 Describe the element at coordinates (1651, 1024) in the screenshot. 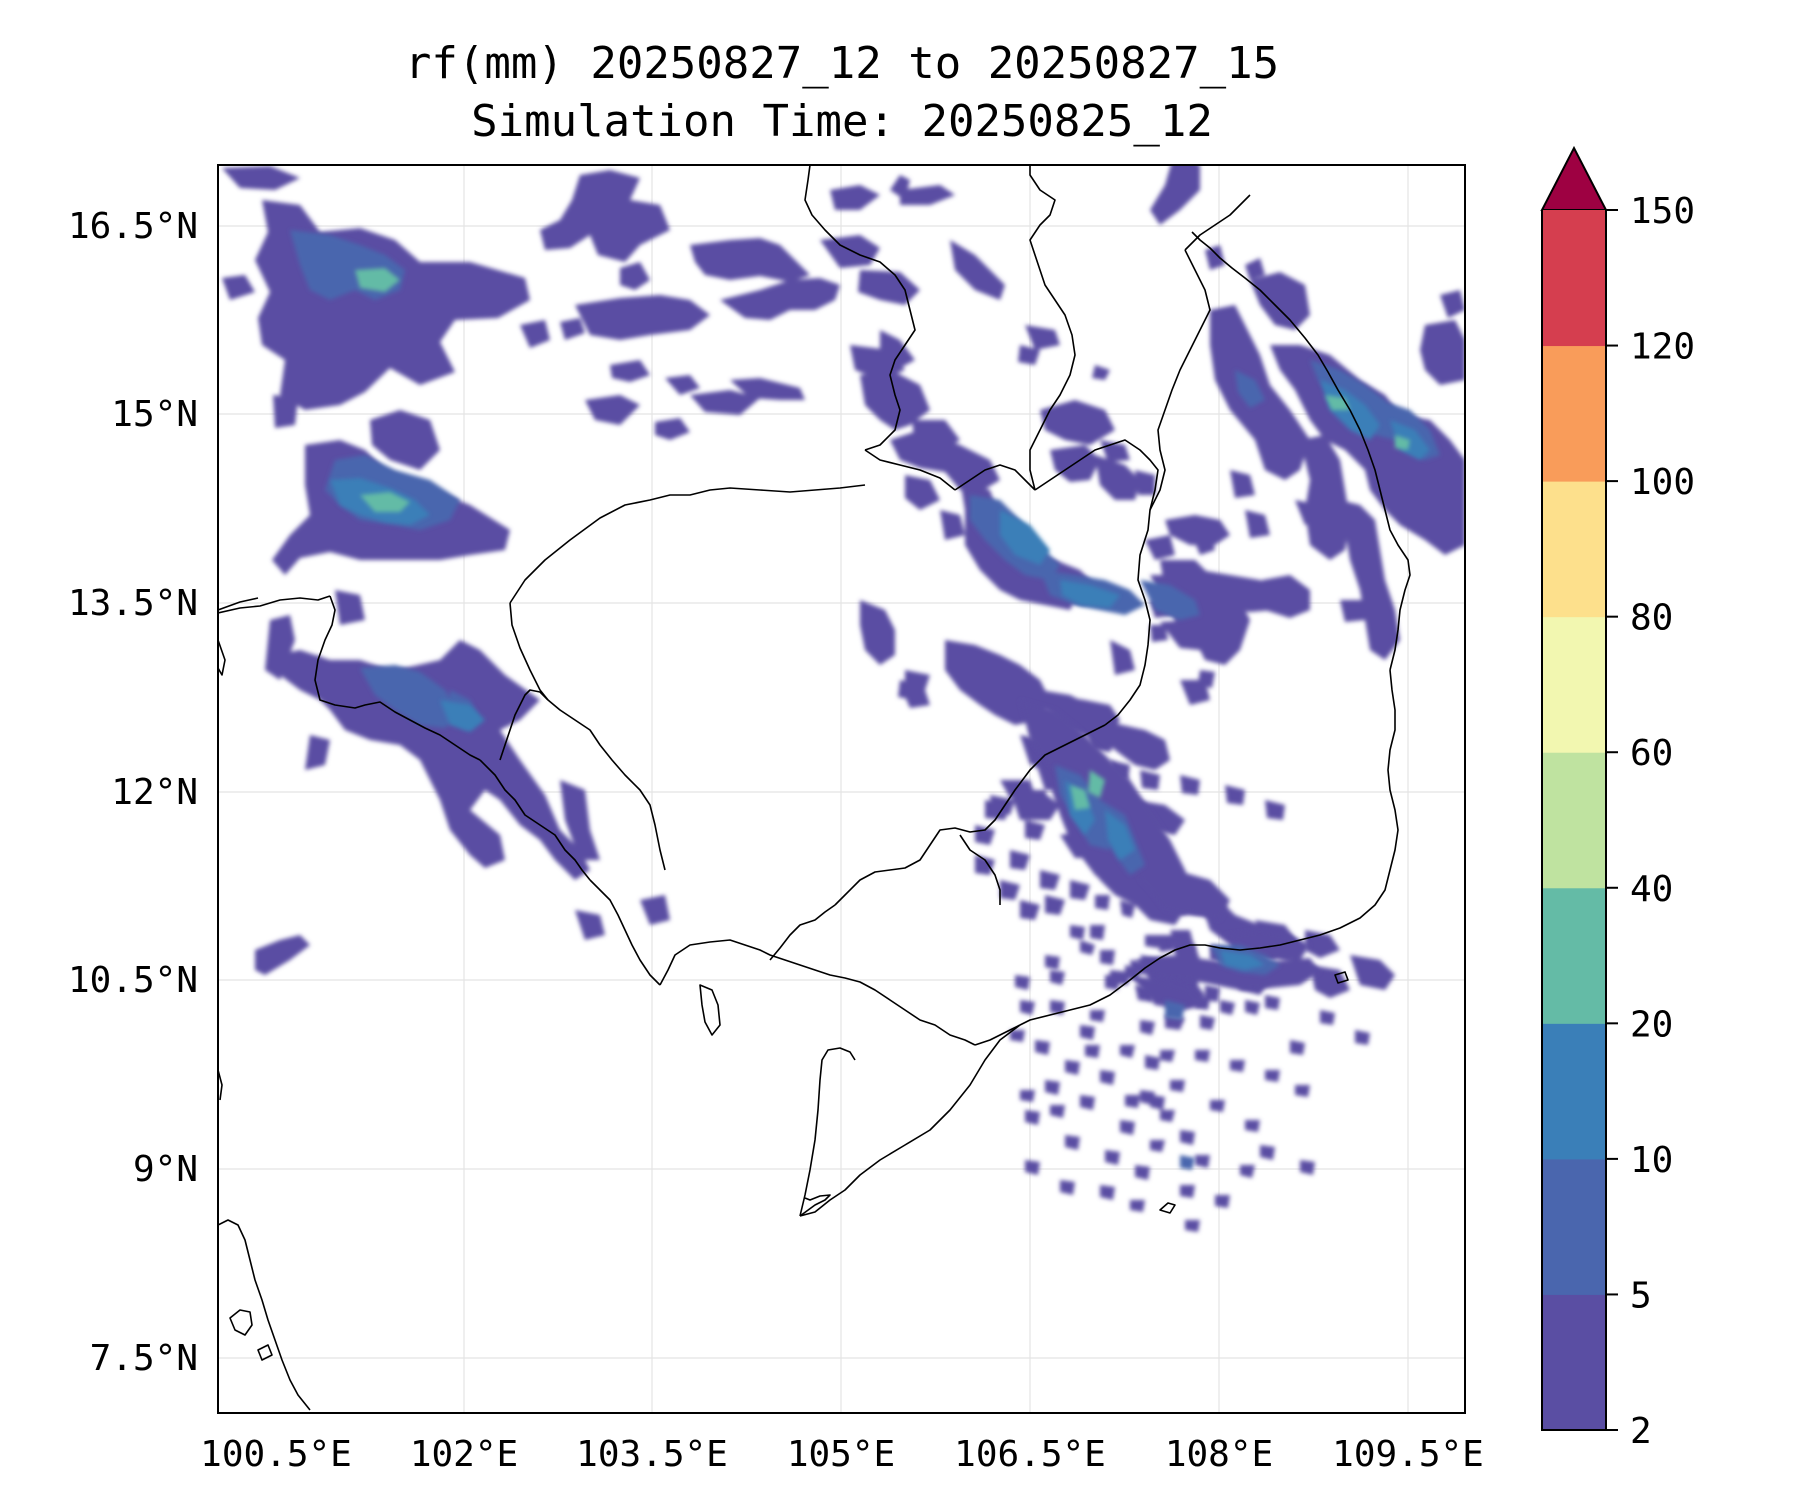

I see `colorbar-tick-label: 20` at that location.